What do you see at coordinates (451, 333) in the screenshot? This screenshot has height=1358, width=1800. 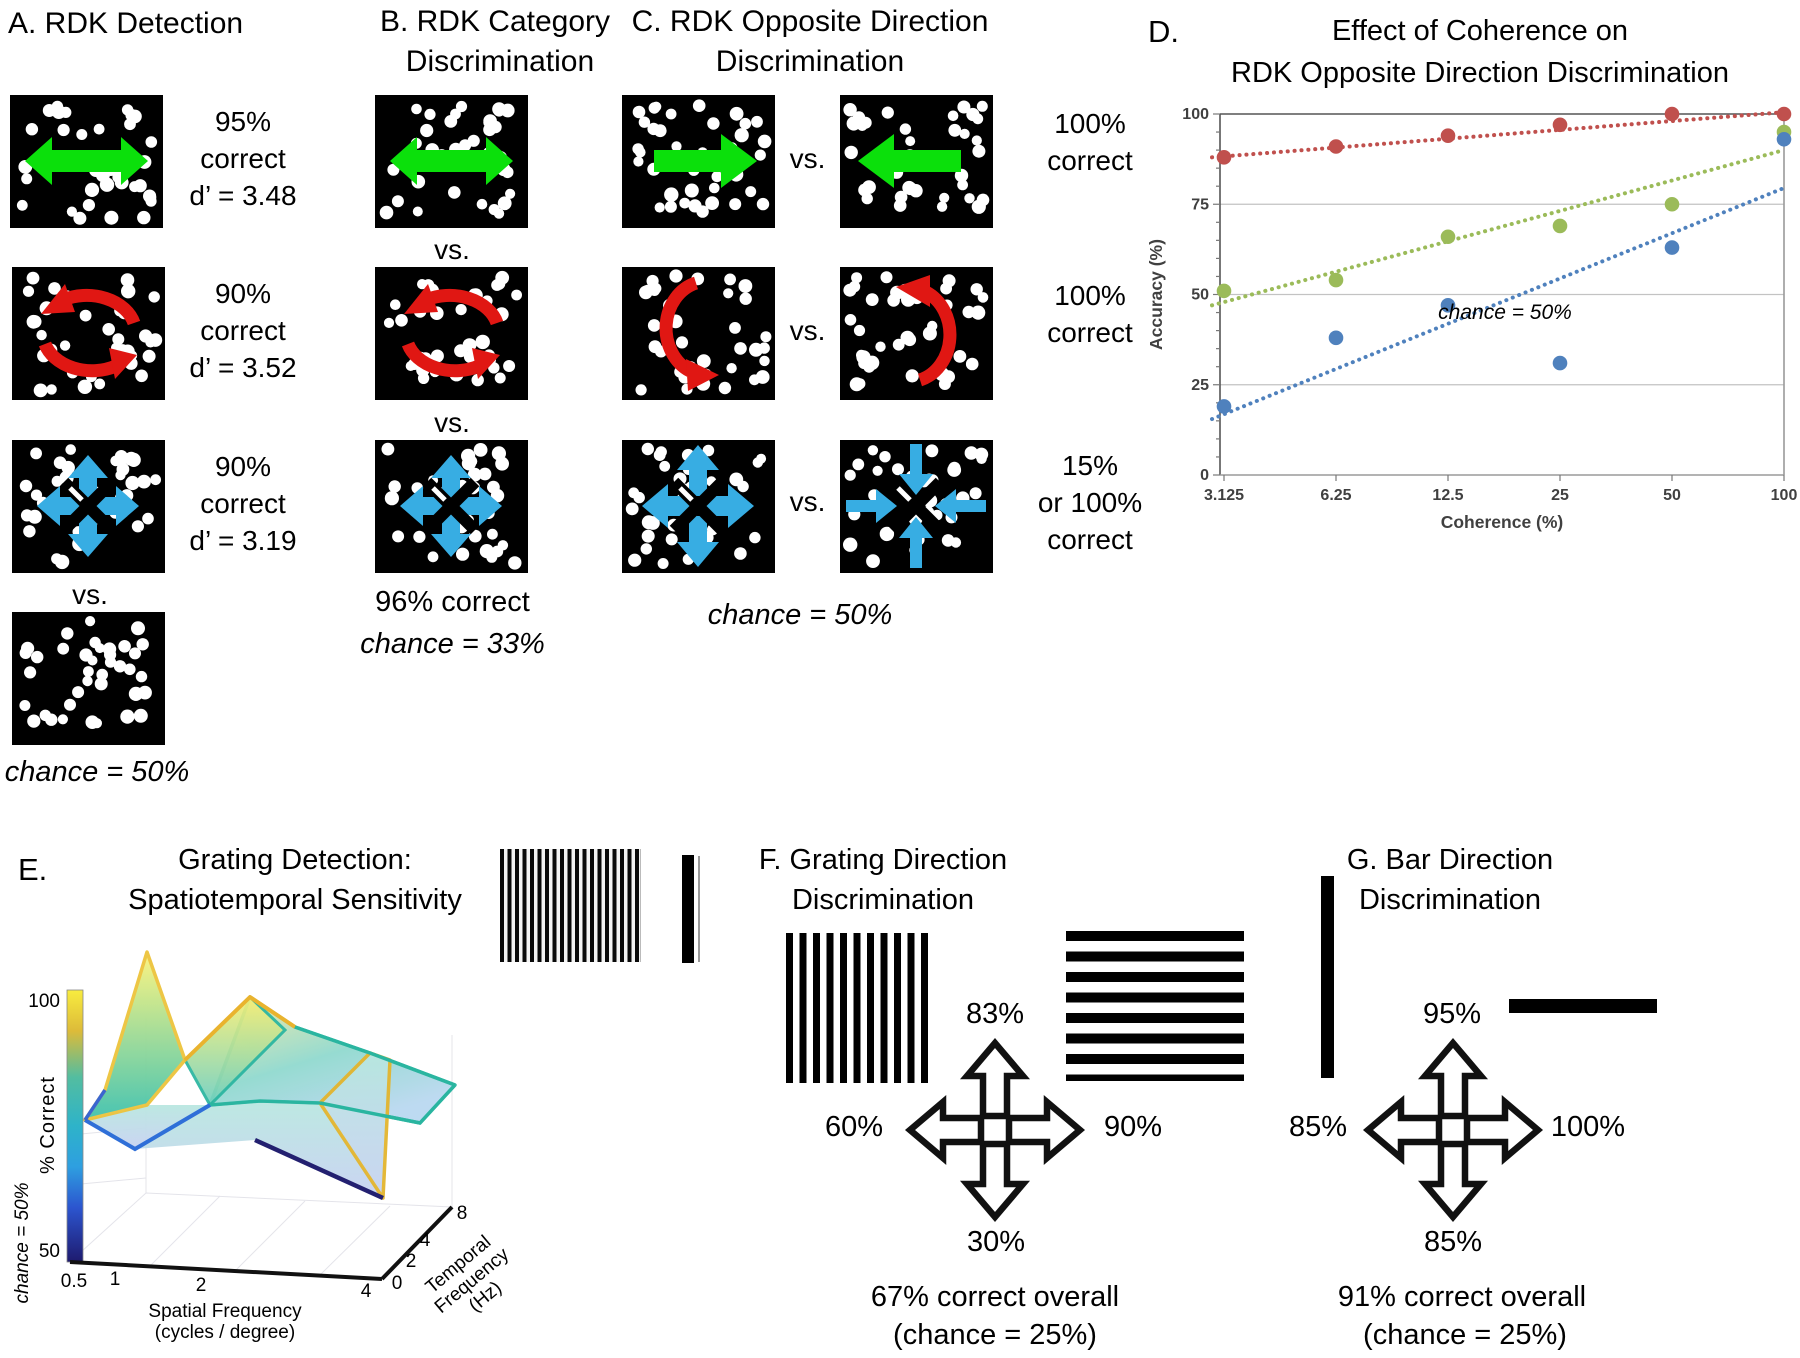 I see `rdk-image-red-rotation` at bounding box center [451, 333].